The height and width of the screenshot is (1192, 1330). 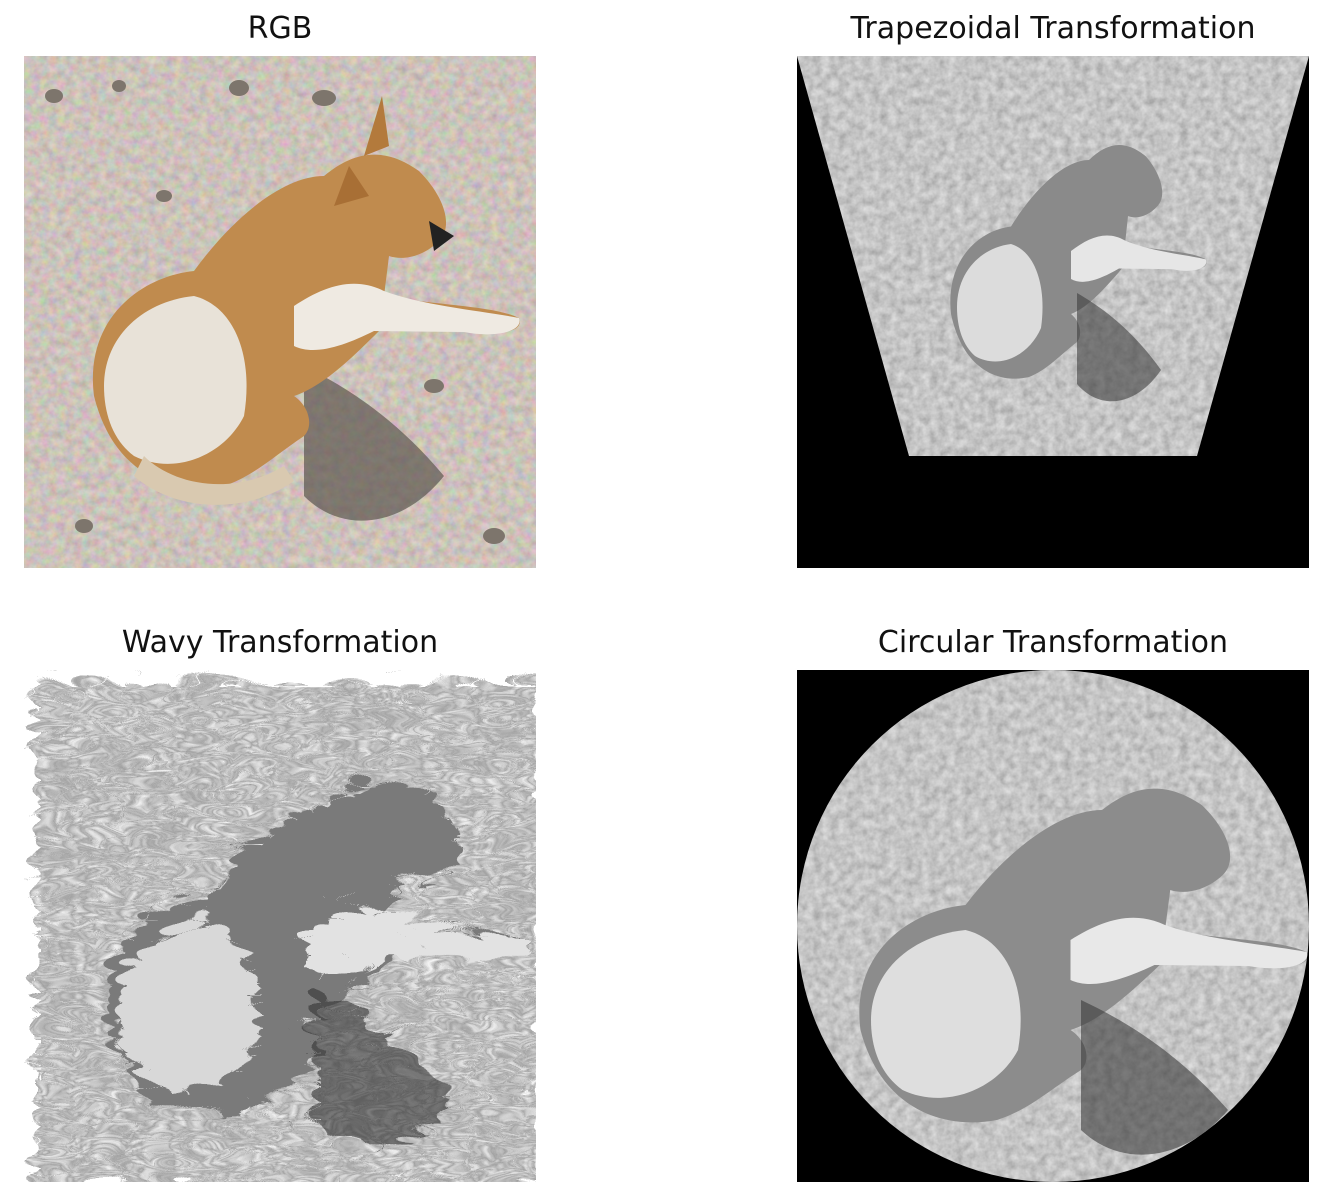 What do you see at coordinates (1053, 642) in the screenshot?
I see `panel-title-circular: Circular Transformation` at bounding box center [1053, 642].